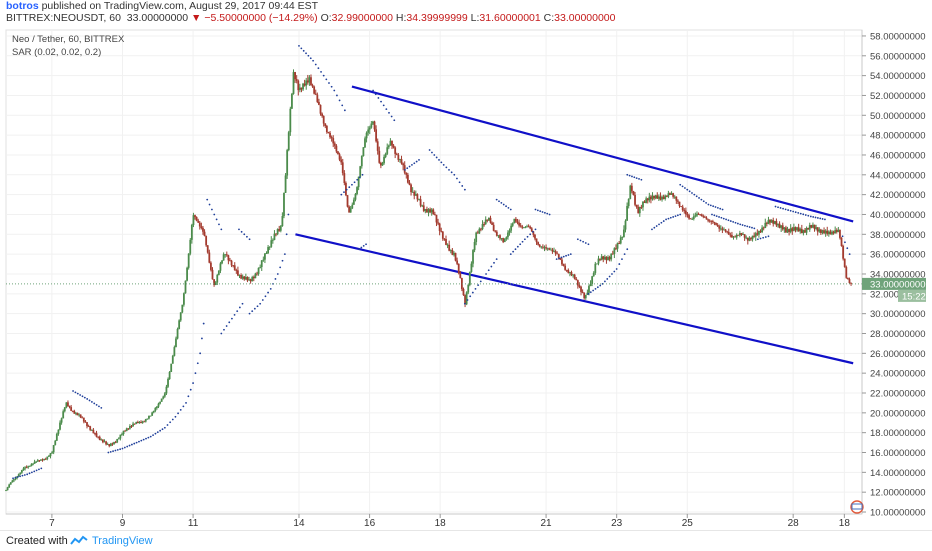  What do you see at coordinates (22, 6) in the screenshot?
I see `author-link: botros` at bounding box center [22, 6].